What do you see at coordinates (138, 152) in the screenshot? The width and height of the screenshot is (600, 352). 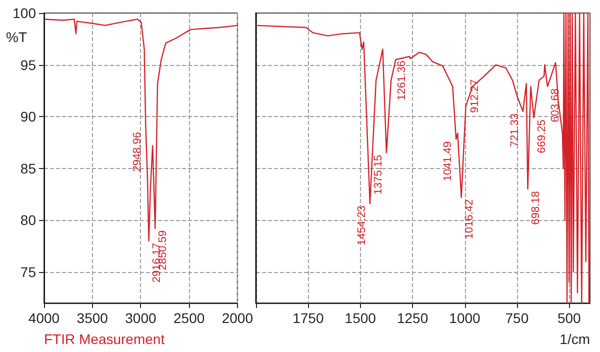 I see `annotation: 2948.96` at bounding box center [138, 152].